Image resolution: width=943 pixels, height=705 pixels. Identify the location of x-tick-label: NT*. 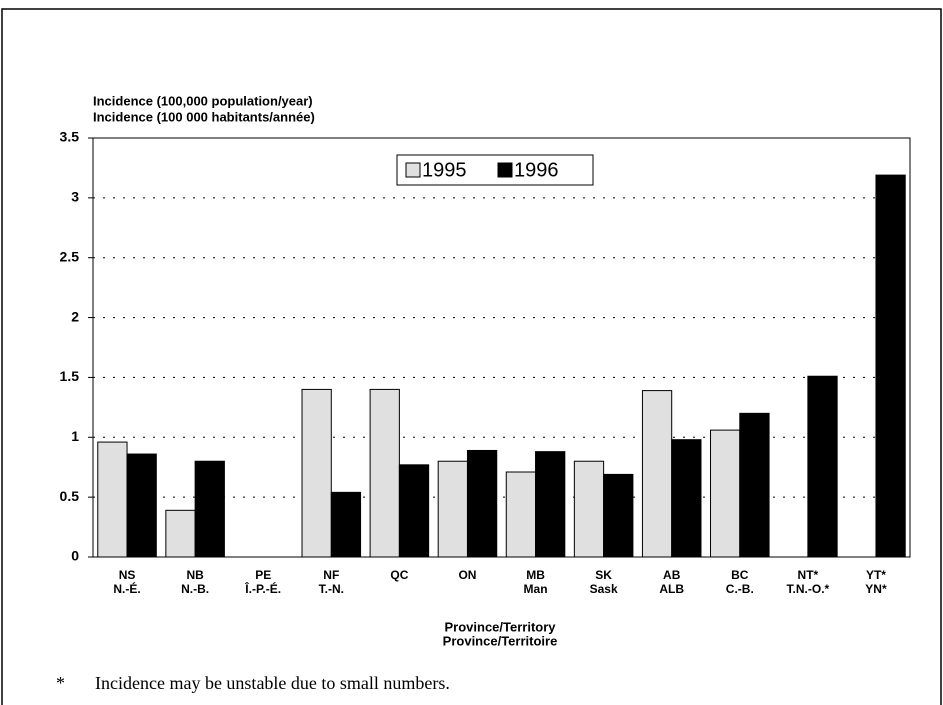
(808, 575).